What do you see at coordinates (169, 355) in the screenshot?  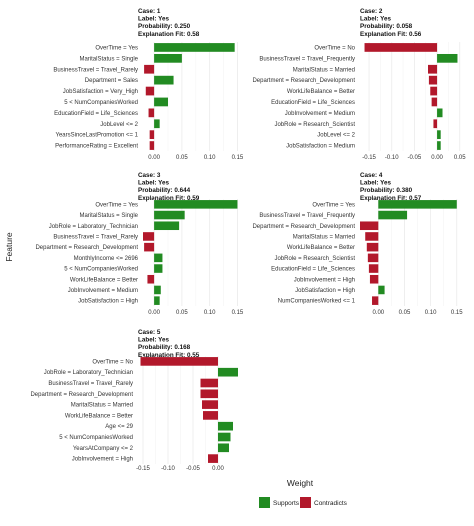 I see `panel-header-line: Explanation Fit: 0.55` at bounding box center [169, 355].